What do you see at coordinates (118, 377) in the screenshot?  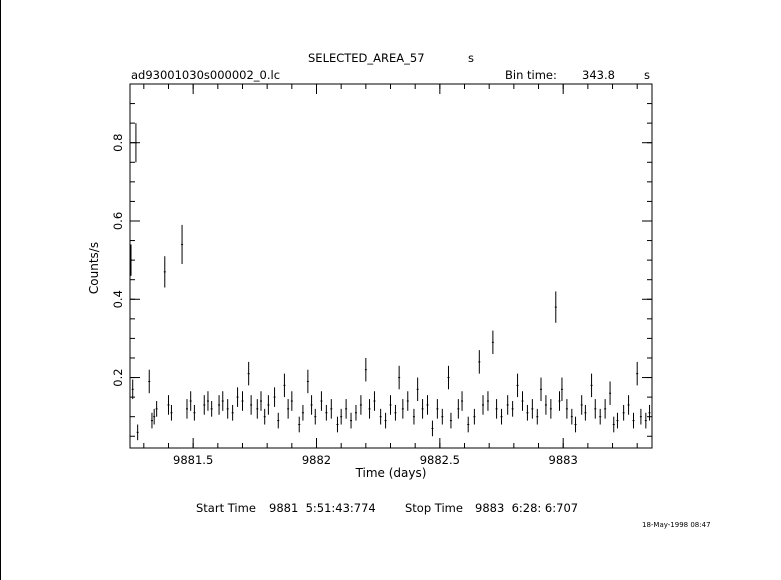 I see `y-tick-label: 0.2` at bounding box center [118, 377].